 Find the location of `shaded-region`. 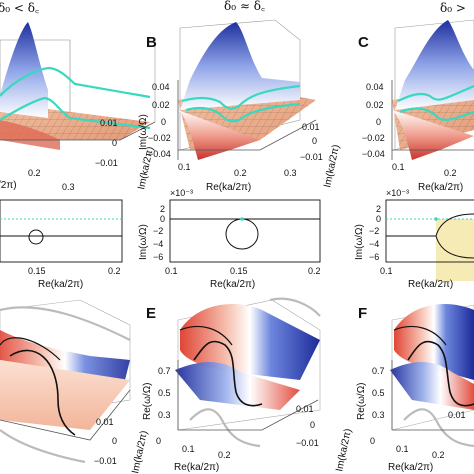

shaded-region is located at coordinates (455, 250).